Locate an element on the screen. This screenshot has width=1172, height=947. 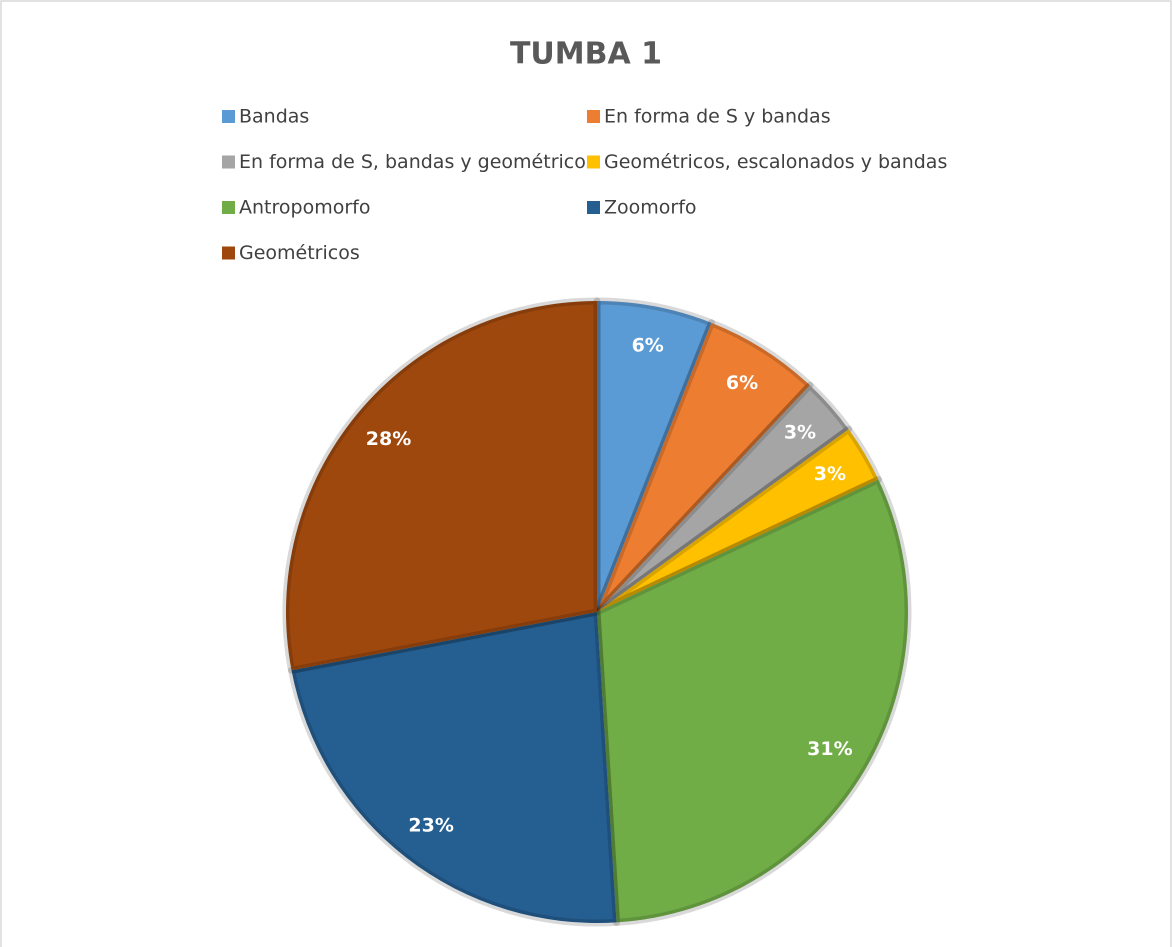
chart-title: TUMBA 1 is located at coordinates (586, 54).